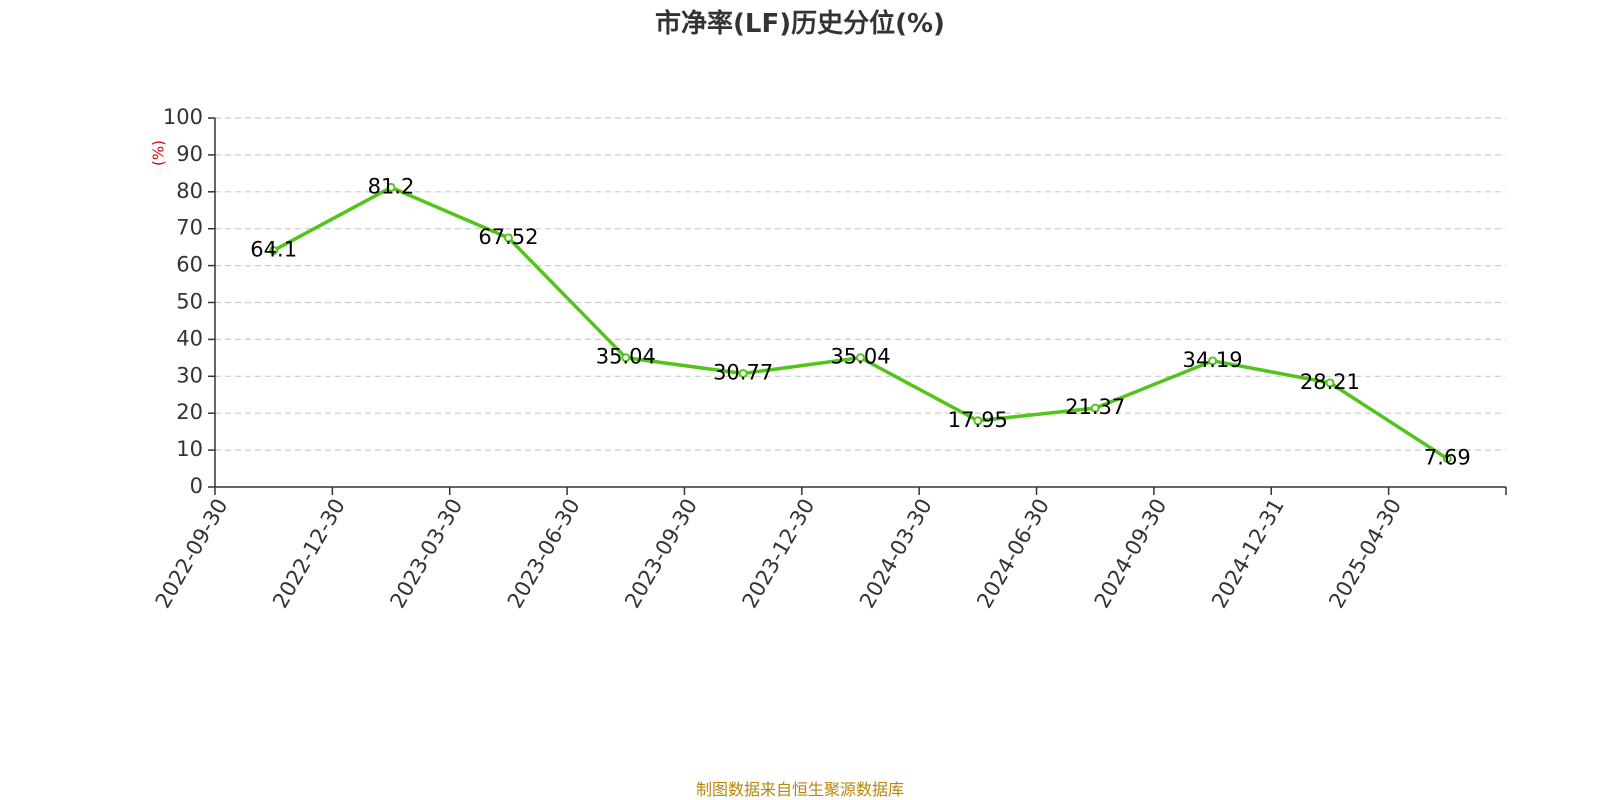 The width and height of the screenshot is (1600, 800). I want to click on y-tick-label: 0, so click(196, 486).